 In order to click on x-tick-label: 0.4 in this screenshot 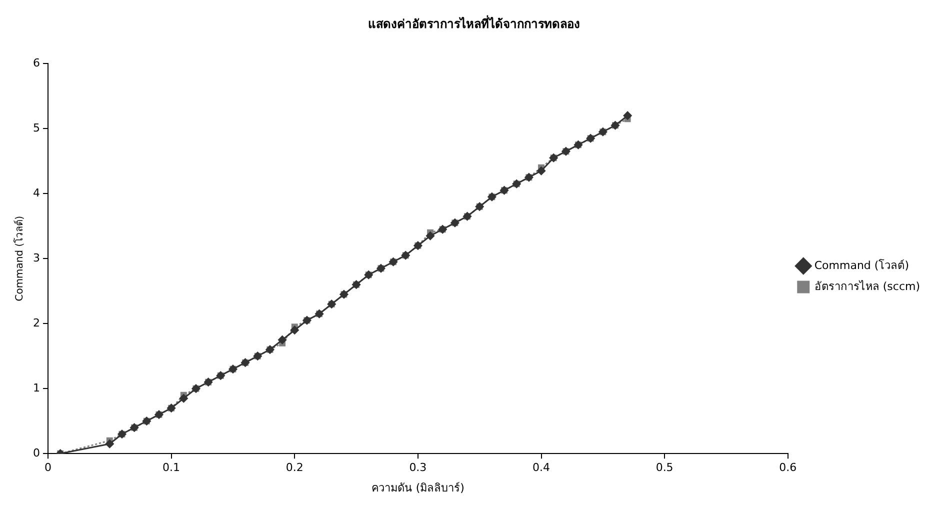, I will do `click(541, 467)`.